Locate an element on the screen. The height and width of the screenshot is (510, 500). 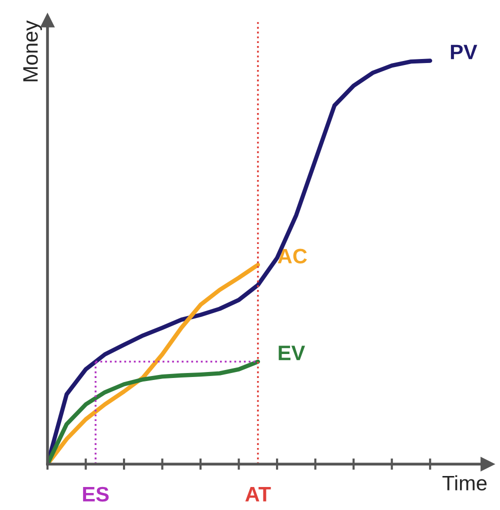
series-label: PV is located at coordinates (464, 52).